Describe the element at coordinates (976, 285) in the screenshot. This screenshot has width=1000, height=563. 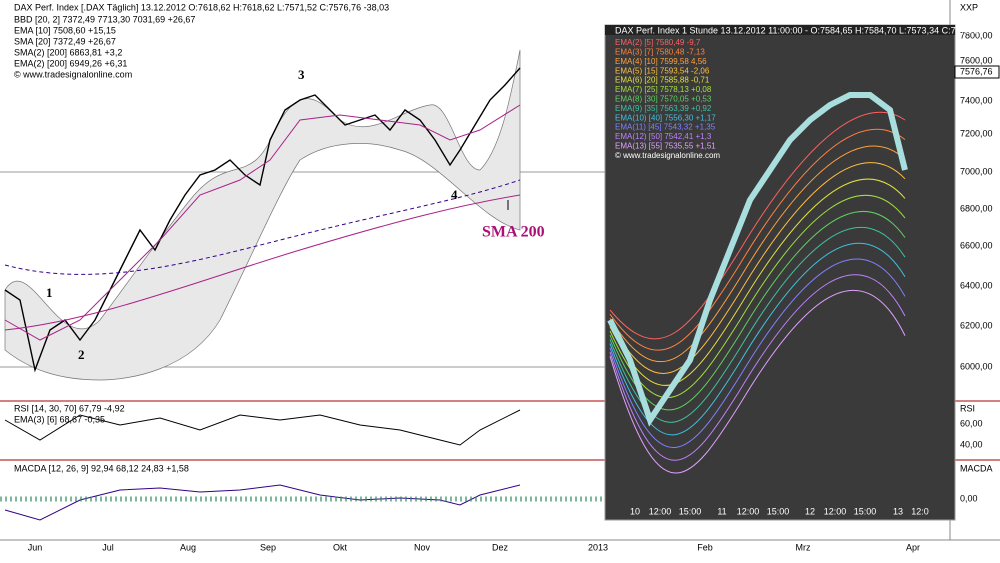
I see `y-tick-label: 6400,00` at that location.